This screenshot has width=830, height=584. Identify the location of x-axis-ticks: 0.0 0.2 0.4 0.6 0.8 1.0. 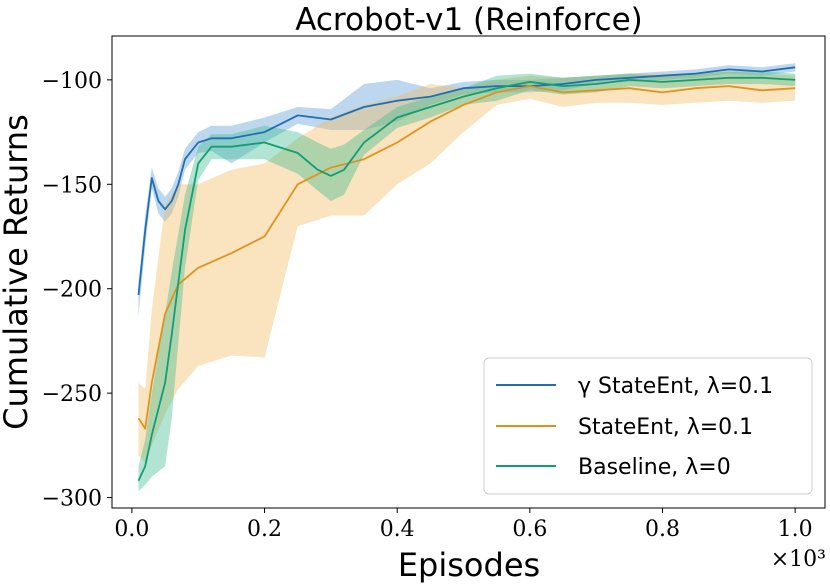
(463, 525).